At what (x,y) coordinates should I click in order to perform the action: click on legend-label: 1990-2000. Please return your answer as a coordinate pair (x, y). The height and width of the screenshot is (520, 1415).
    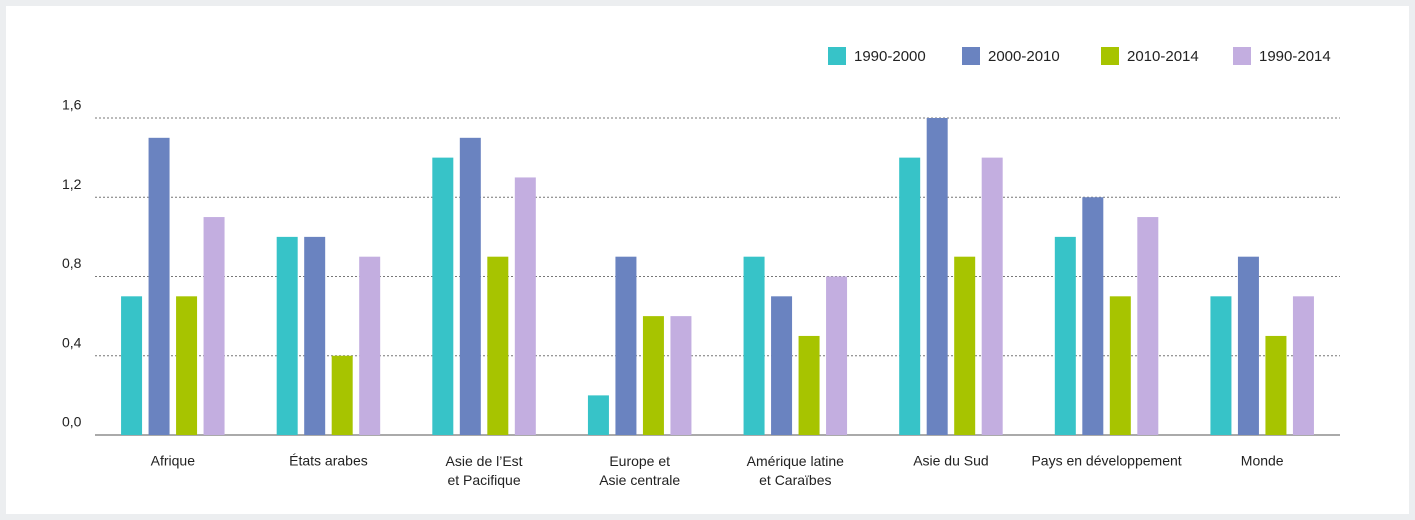
    Looking at the image, I should click on (890, 56).